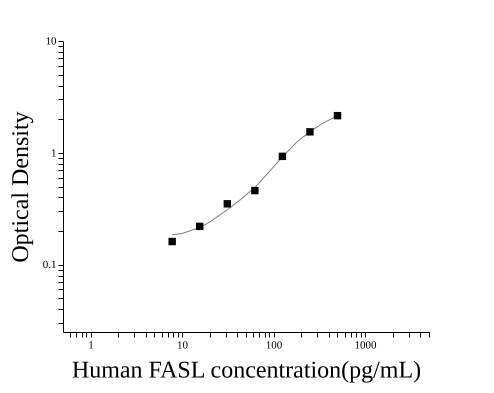 Image resolution: width=494 pixels, height=393 pixels. I want to click on x-axis-title: Human FASL concentration(pg/mL), so click(247, 371).